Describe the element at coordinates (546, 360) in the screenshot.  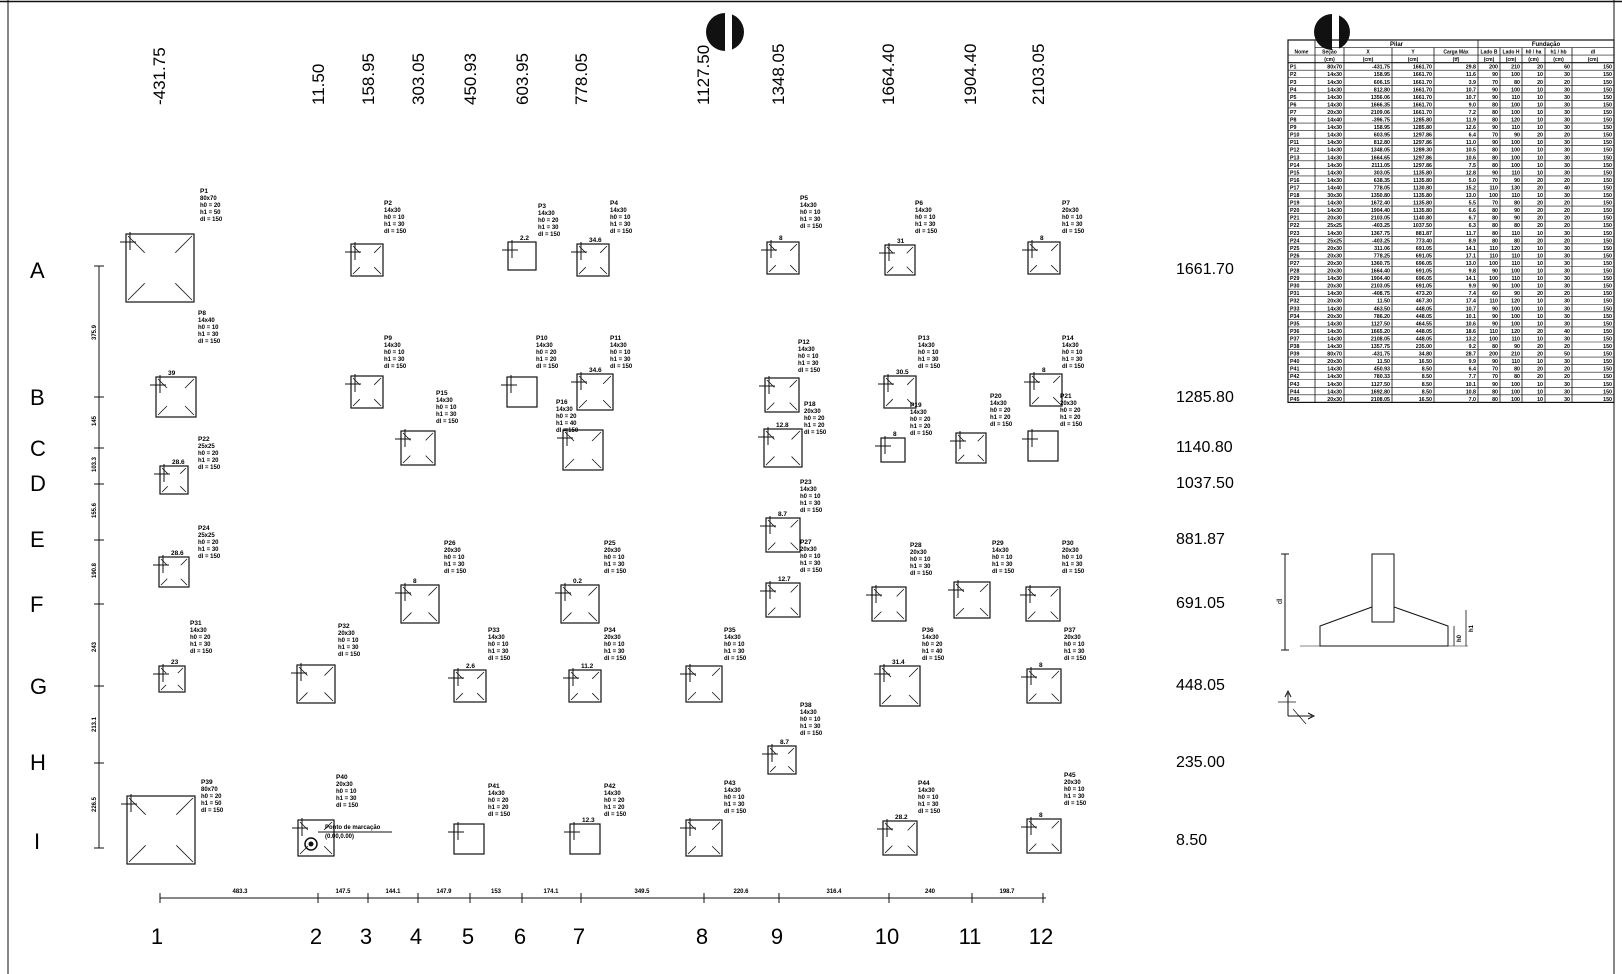
I see `pillar-param: h1 = 20` at that location.